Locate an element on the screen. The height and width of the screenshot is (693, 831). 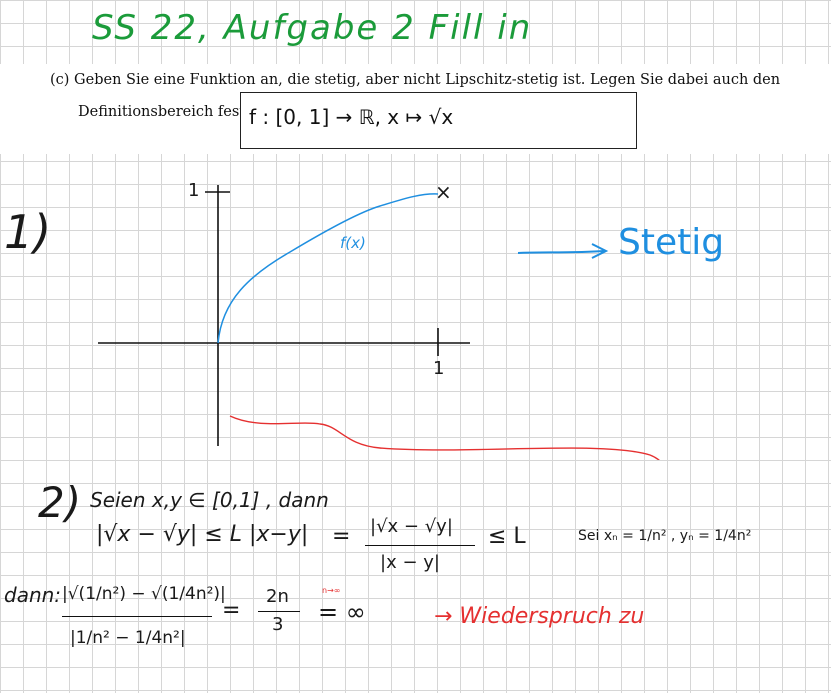
result-fraction-bar is located at coordinates (279, 611).